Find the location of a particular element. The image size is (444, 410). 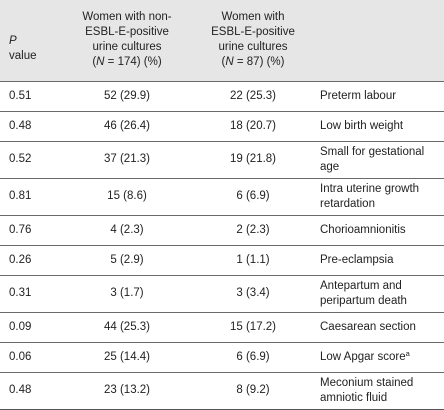

non-esbl-cell: 3 (1.7) is located at coordinates (127, 293).